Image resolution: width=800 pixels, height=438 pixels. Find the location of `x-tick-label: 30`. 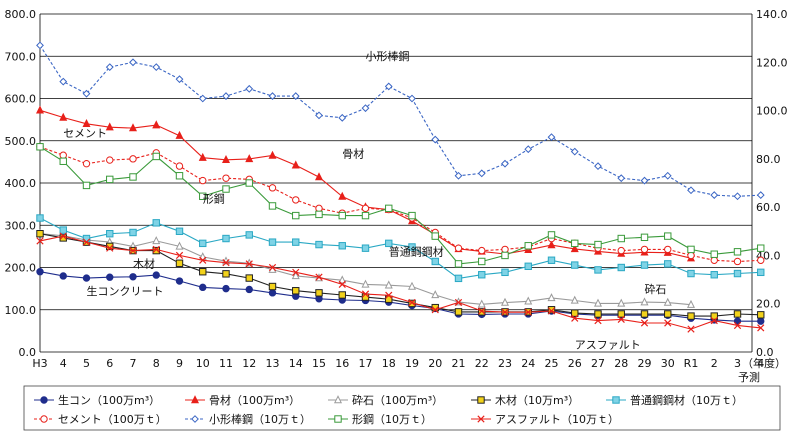

x-tick-label: 30 is located at coordinates (668, 363).